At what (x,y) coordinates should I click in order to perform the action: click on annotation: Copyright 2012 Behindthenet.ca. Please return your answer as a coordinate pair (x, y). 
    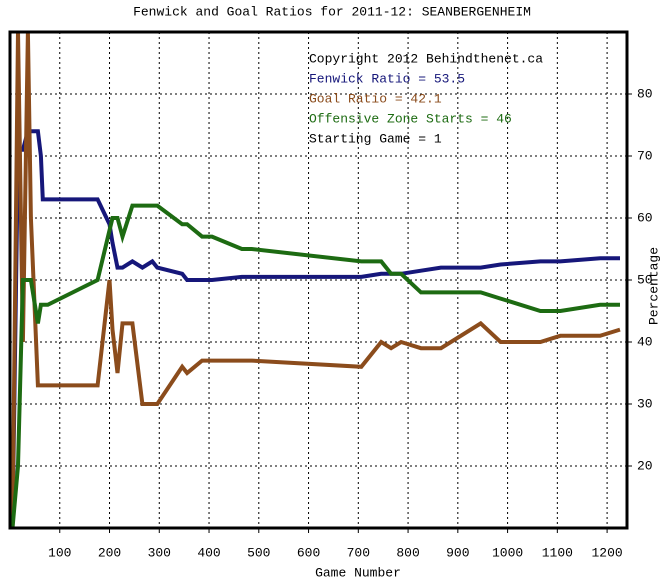
    Looking at the image, I should click on (426, 58).